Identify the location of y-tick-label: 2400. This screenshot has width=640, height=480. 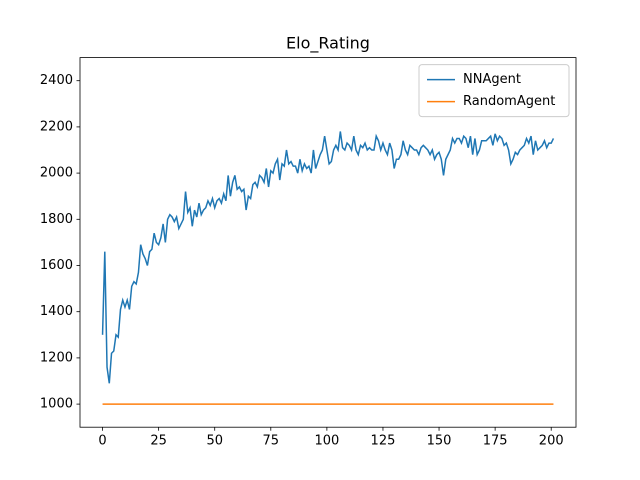
(56, 80).